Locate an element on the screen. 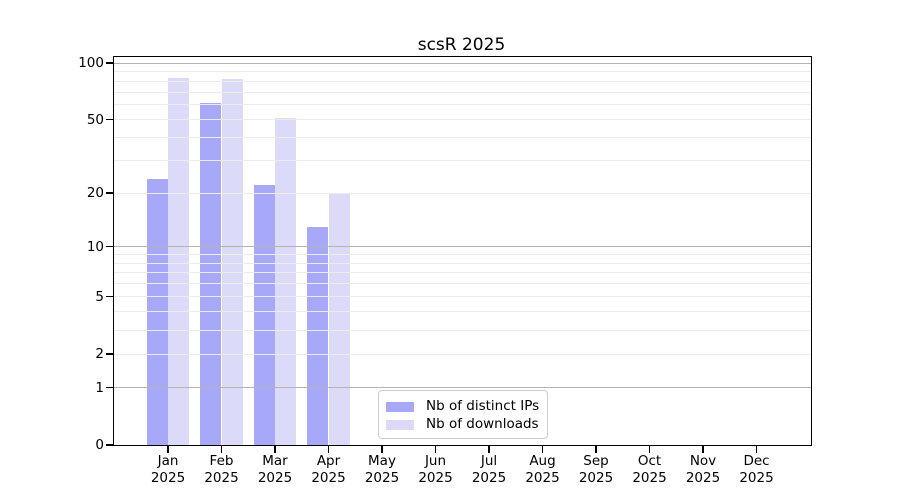 This screenshot has width=900, height=500. gridline-minor-y7 is located at coordinates (462, 273).